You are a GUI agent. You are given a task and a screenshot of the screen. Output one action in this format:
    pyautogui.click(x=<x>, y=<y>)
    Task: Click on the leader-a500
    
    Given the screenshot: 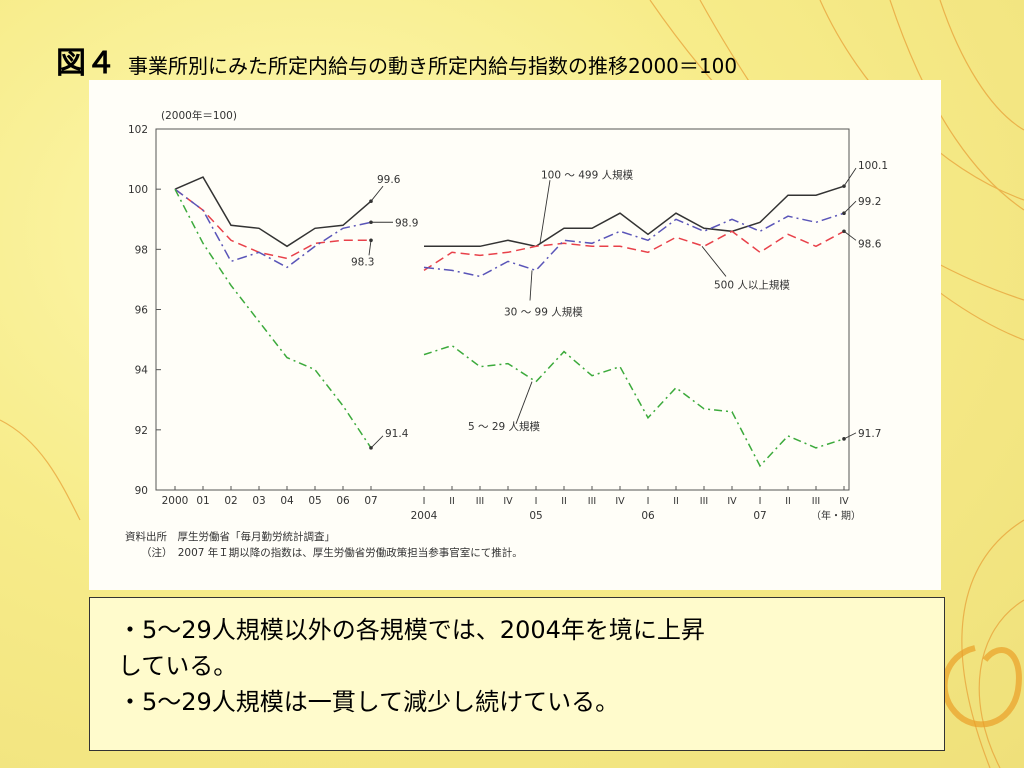 What is the action you would take?
    pyautogui.click(x=377, y=193)
    